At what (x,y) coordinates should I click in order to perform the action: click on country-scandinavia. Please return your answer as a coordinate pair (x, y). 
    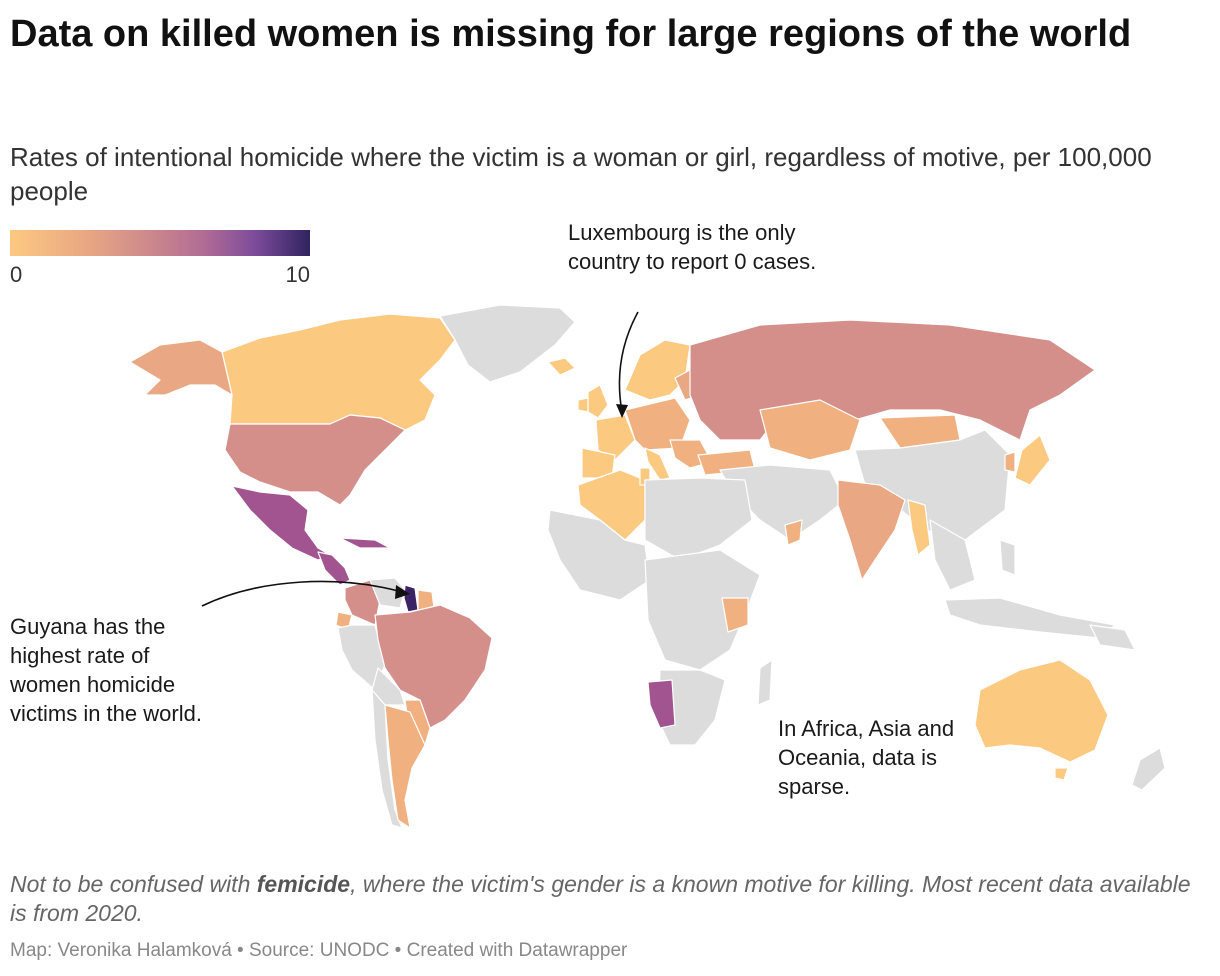
    Looking at the image, I should click on (657, 370).